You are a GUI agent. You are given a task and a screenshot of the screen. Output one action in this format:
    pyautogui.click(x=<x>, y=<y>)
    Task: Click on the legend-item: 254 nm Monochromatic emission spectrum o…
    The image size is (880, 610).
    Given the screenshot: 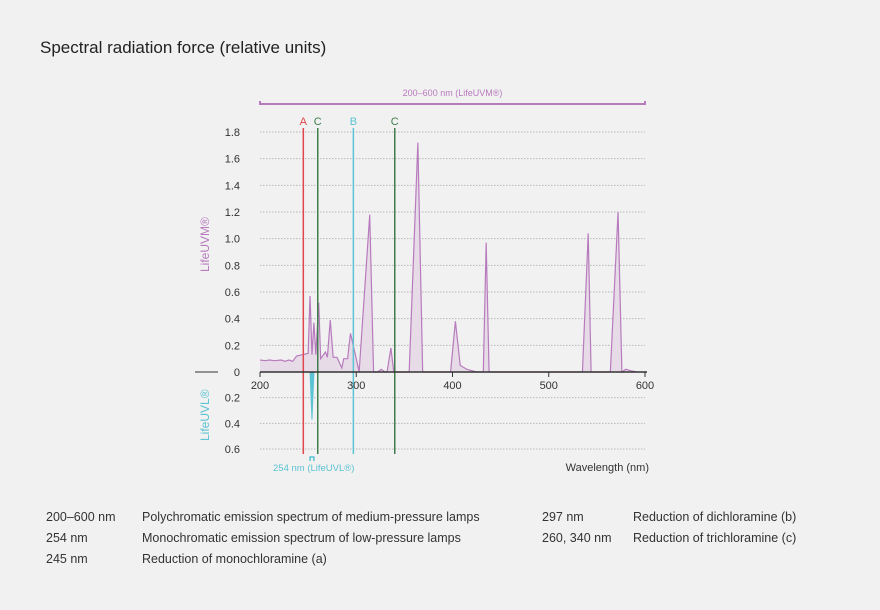 What is the action you would take?
    pyautogui.click(x=253, y=538)
    